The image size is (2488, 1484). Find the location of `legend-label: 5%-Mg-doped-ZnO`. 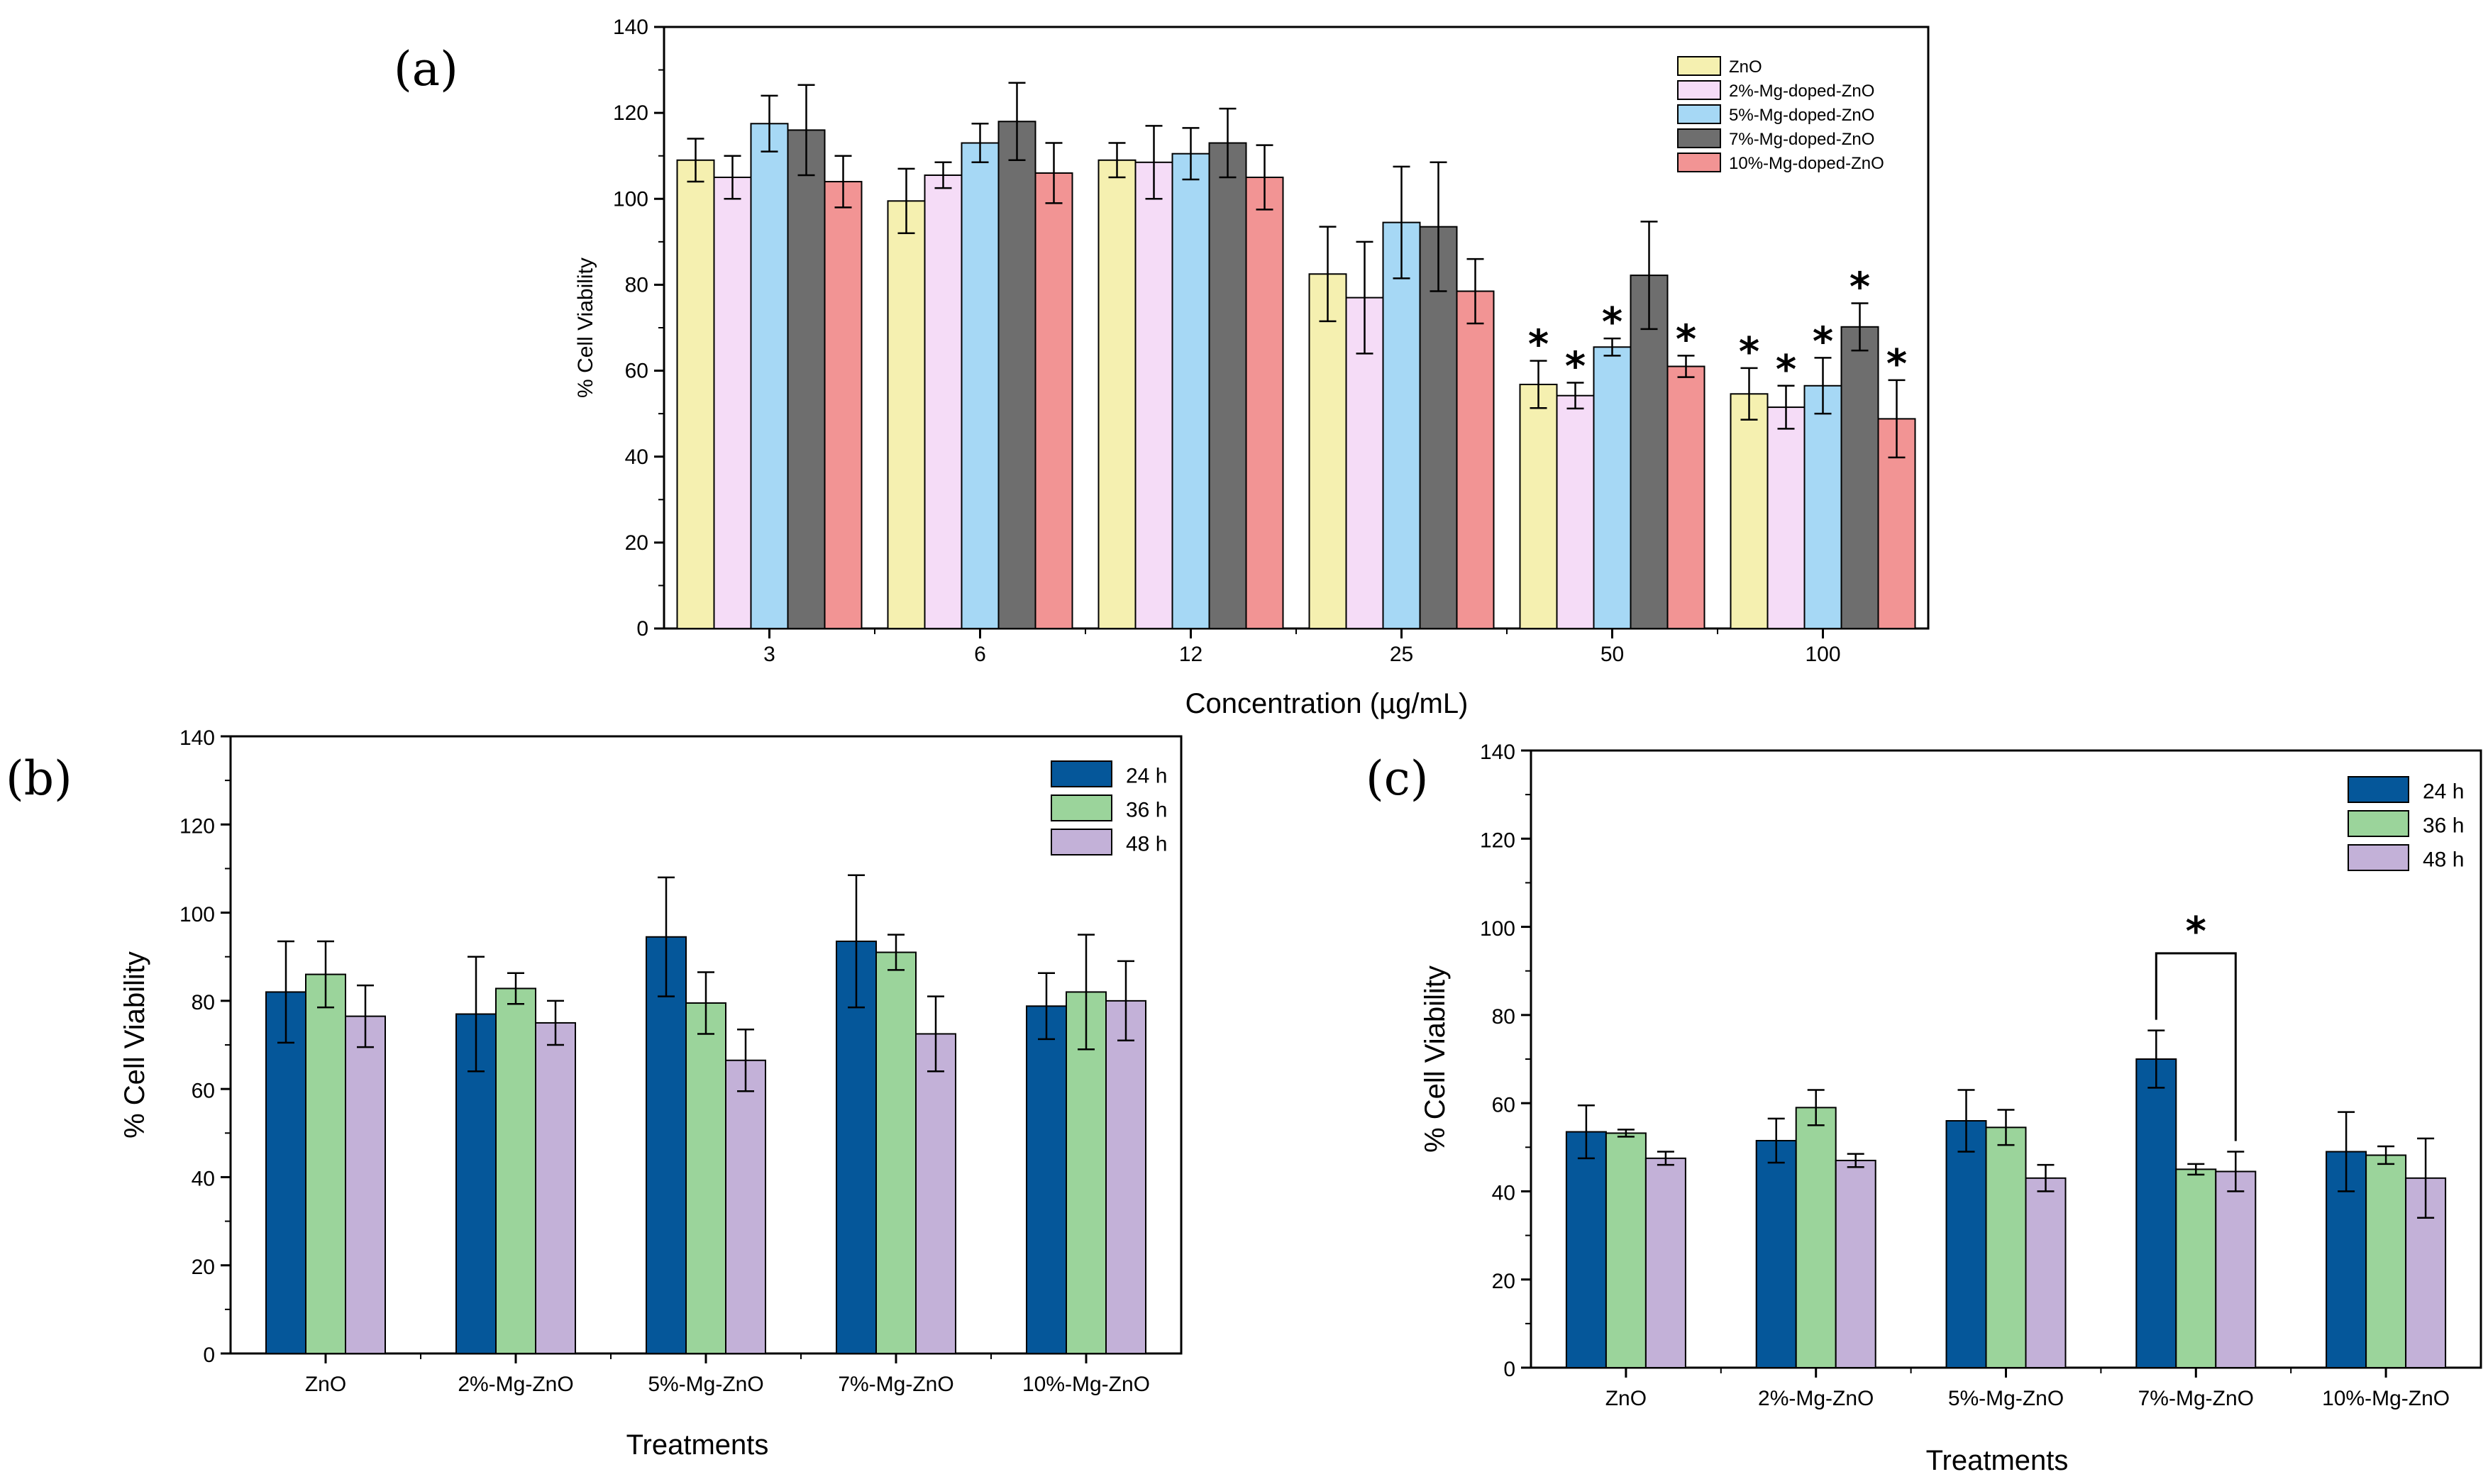

legend-label: 5%-Mg-doped-ZnO is located at coordinates (1801, 115).